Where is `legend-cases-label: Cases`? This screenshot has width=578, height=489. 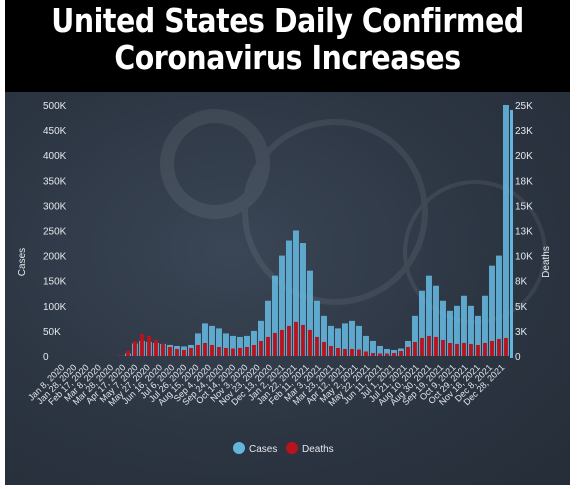
legend-cases-label: Cases is located at coordinates (263, 449).